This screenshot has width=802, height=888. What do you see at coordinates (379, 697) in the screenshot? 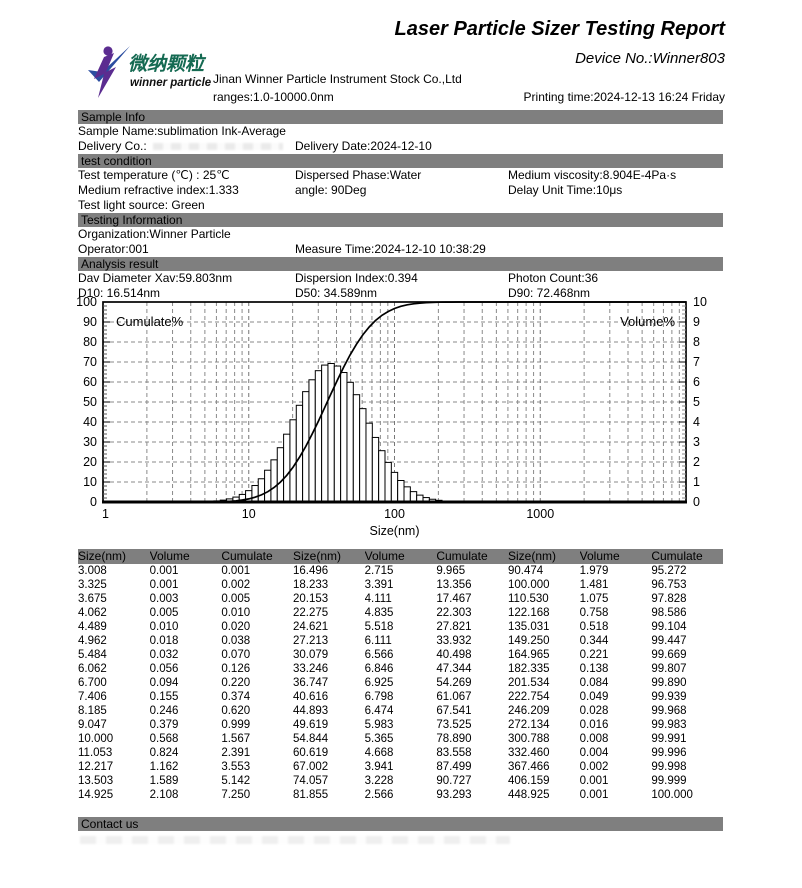
I see `table-cell: 6.798` at bounding box center [379, 697].